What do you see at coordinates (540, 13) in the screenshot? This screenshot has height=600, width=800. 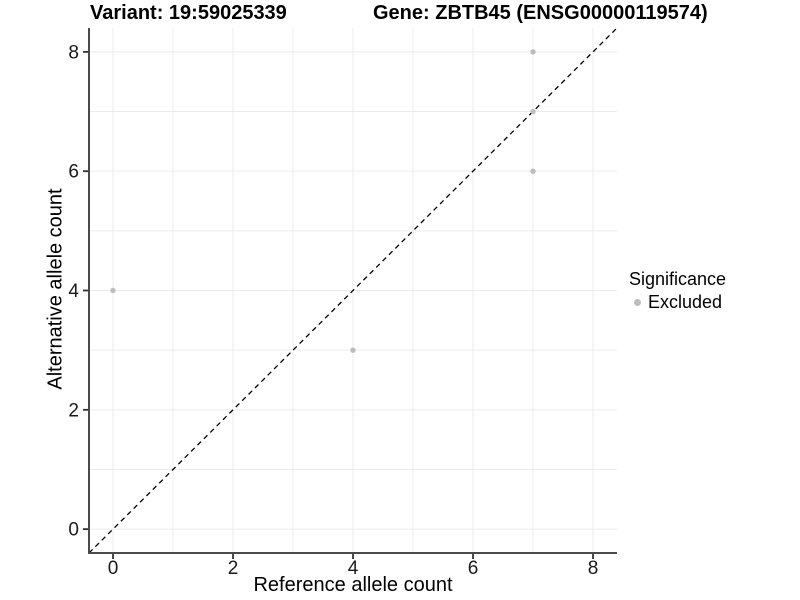 I see `gene-title: Gene: ZBTB45 (ENSG00000119574)` at bounding box center [540, 13].